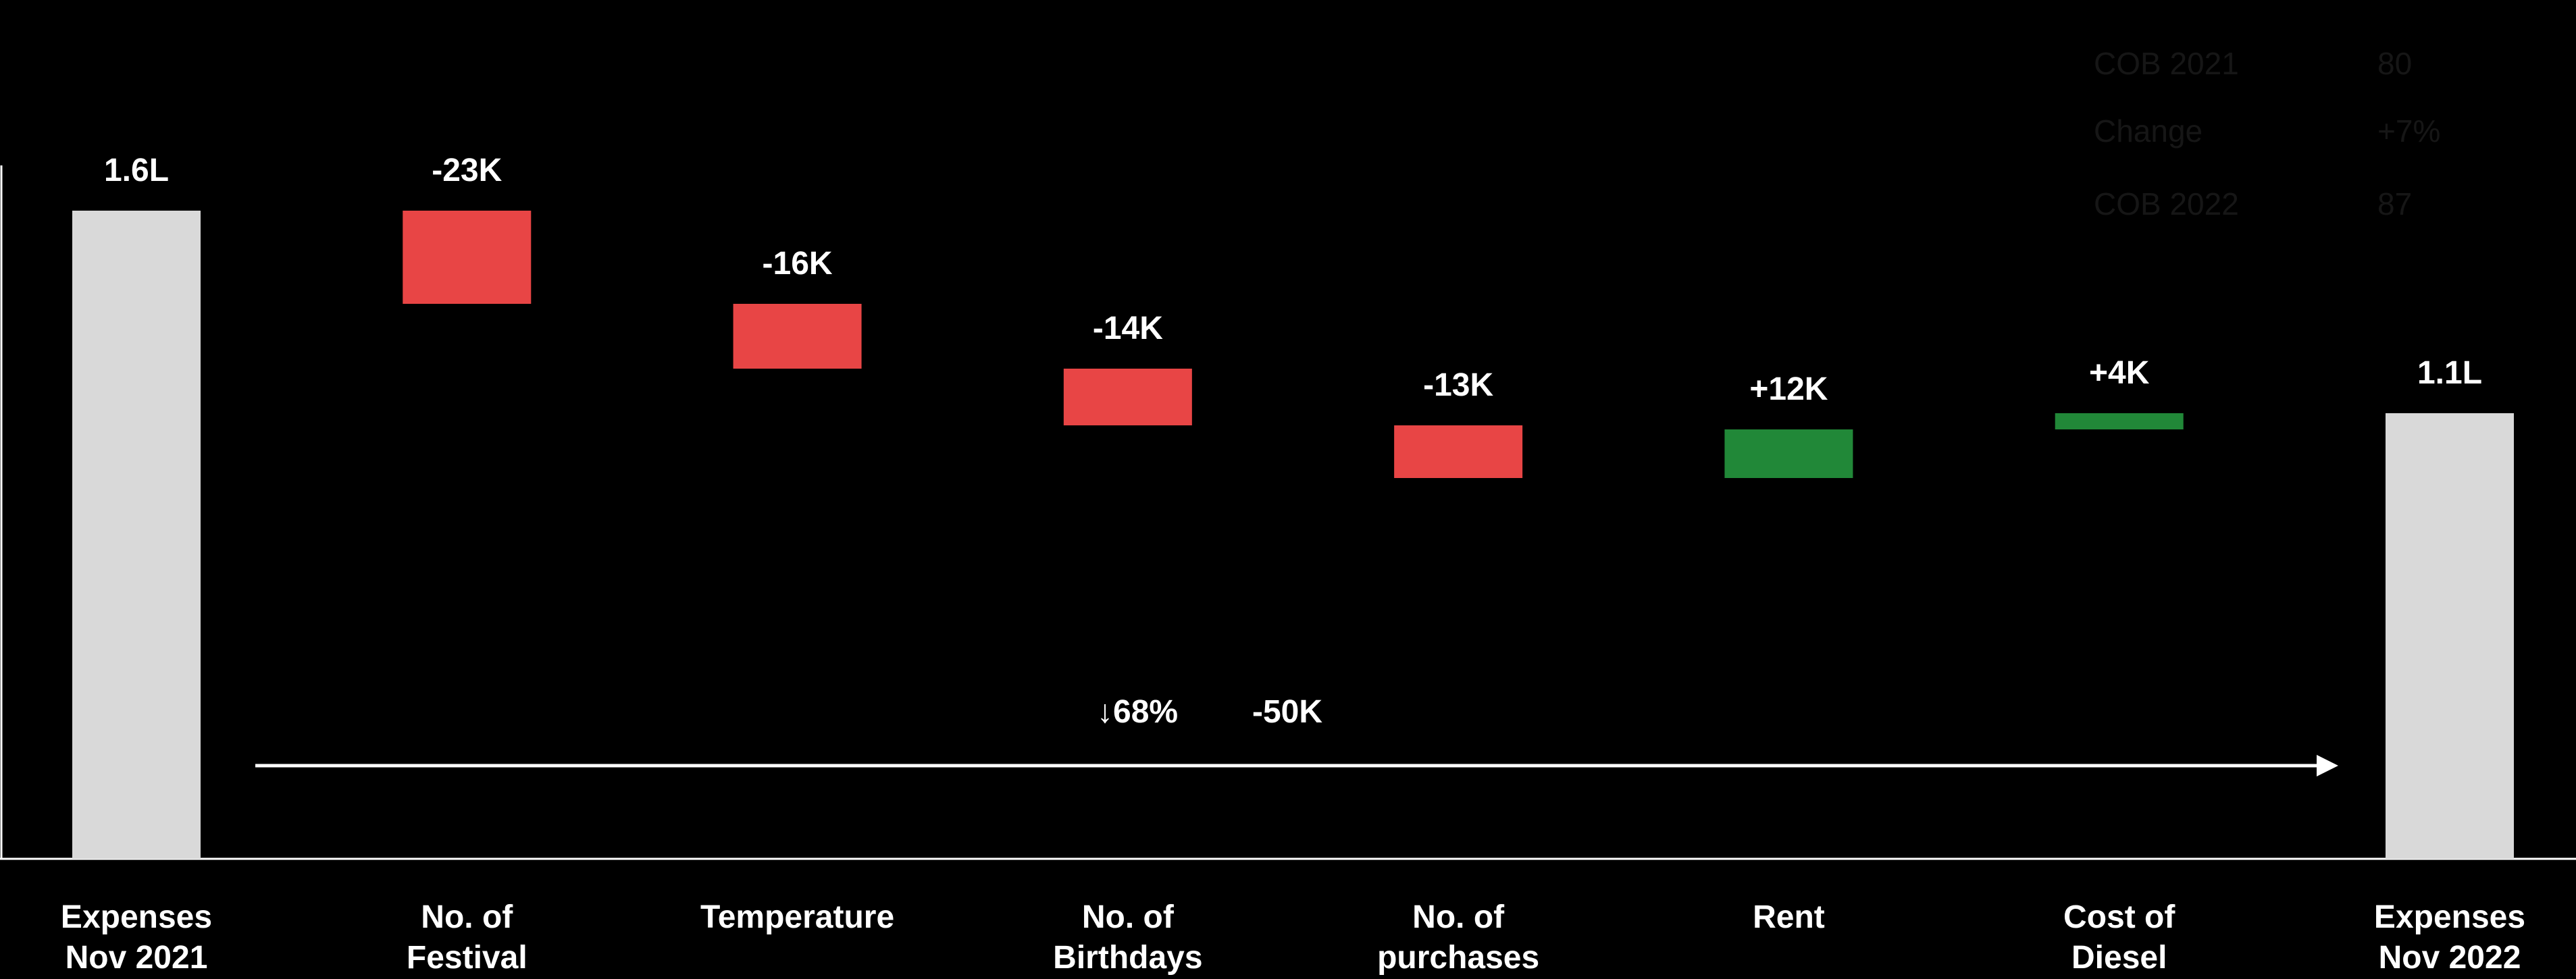 This screenshot has height=979, width=2576. I want to click on category-label-line: Diesel, so click(2119, 958).